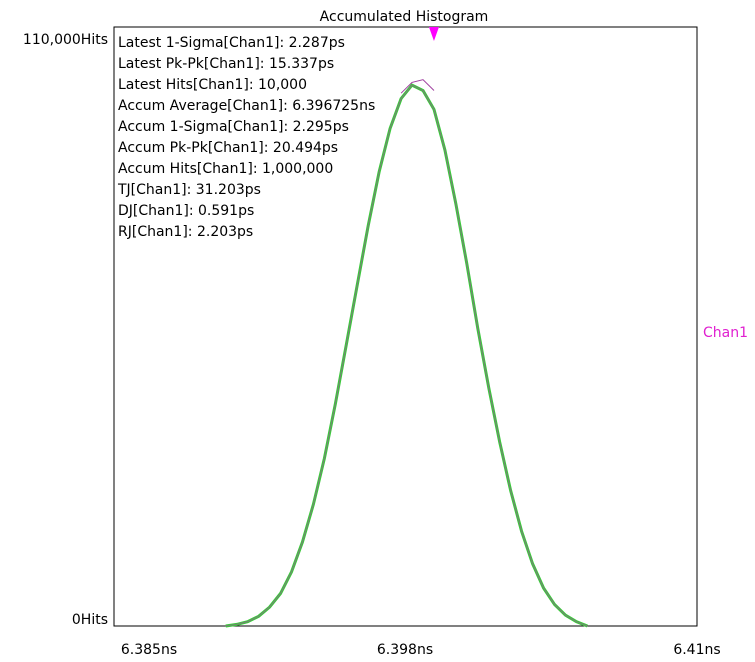 The image size is (755, 662). Describe the element at coordinates (231, 43) in the screenshot. I see `stat-line: Latest 1-Sigma[Chan1]: 2.287ps` at that location.